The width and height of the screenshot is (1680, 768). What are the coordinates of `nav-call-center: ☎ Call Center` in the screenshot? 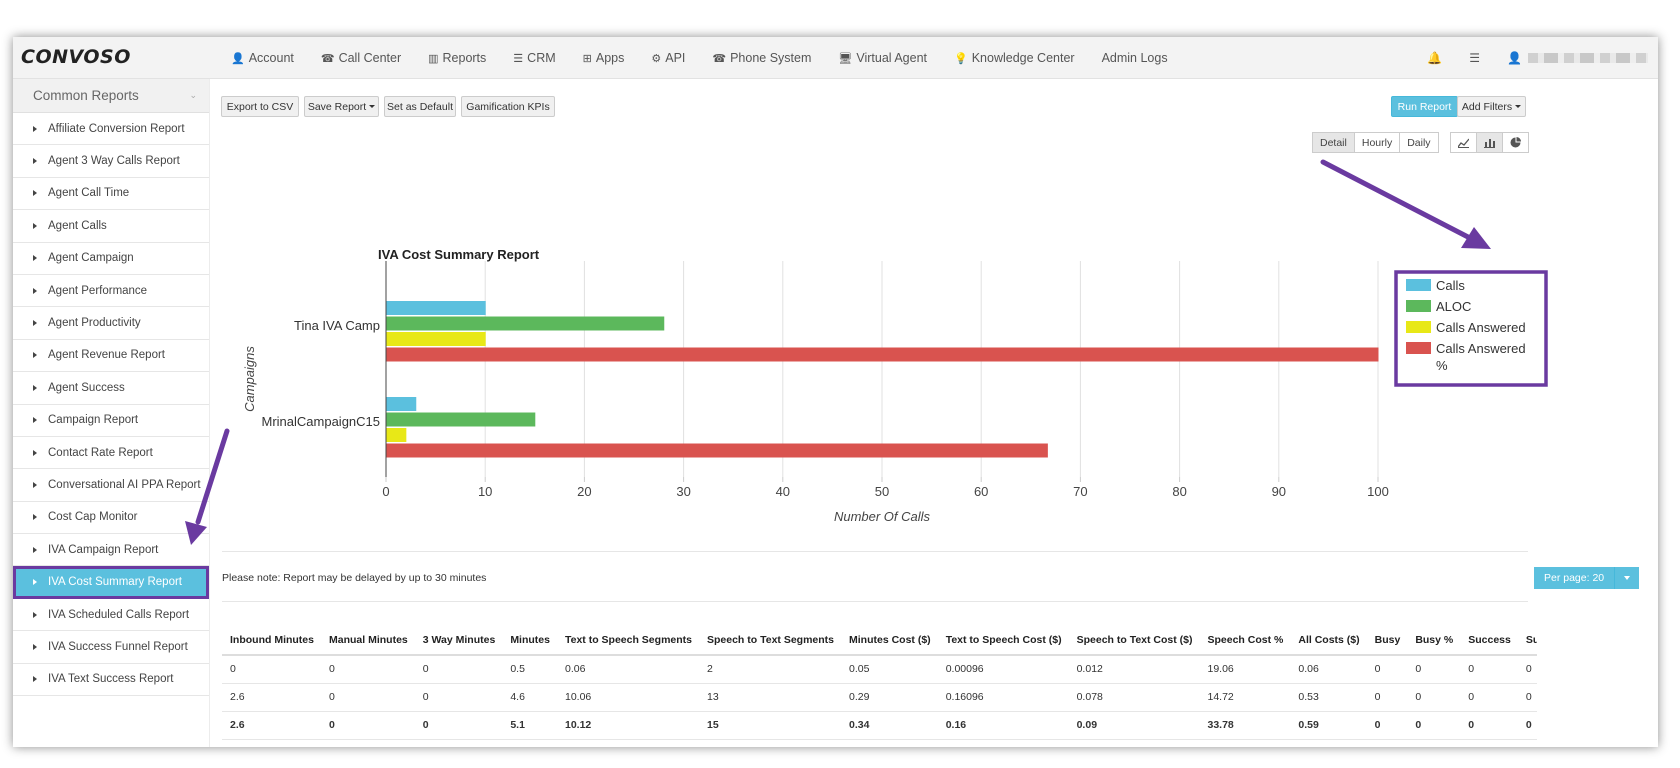 It's located at (361, 58).